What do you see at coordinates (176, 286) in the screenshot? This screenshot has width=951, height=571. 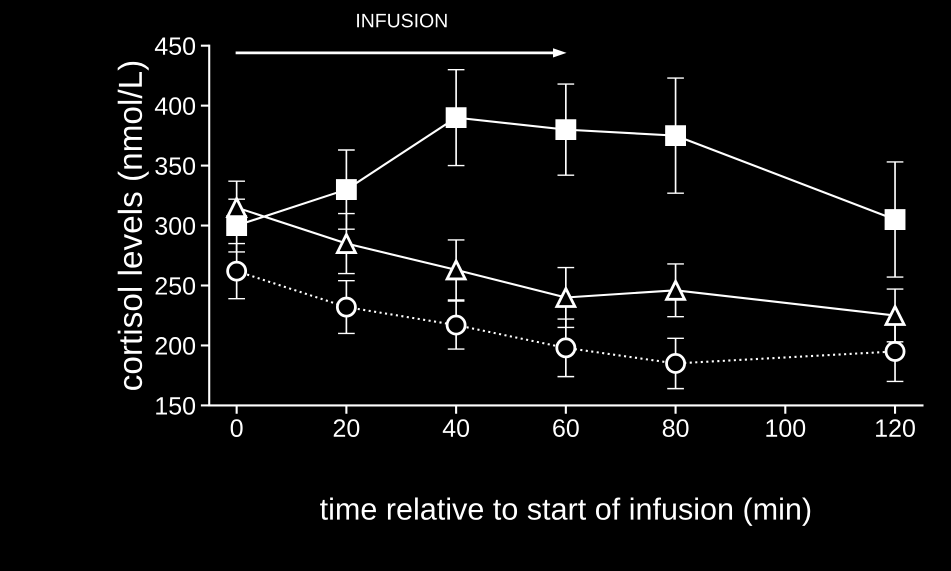 I see `y-tick-label: 250` at bounding box center [176, 286].